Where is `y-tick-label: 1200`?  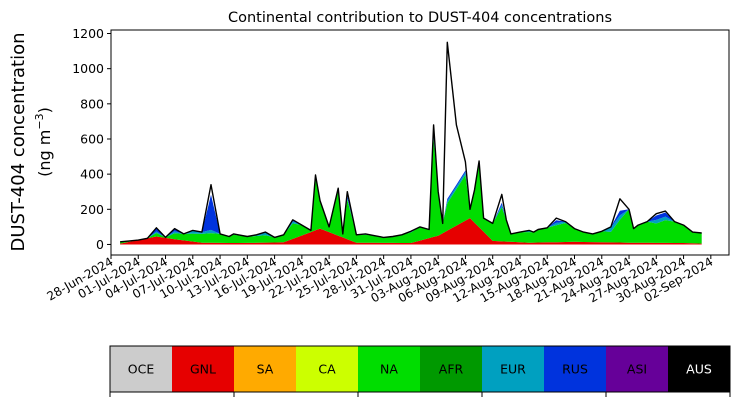 y-tick-label: 1200 is located at coordinates (88, 33).